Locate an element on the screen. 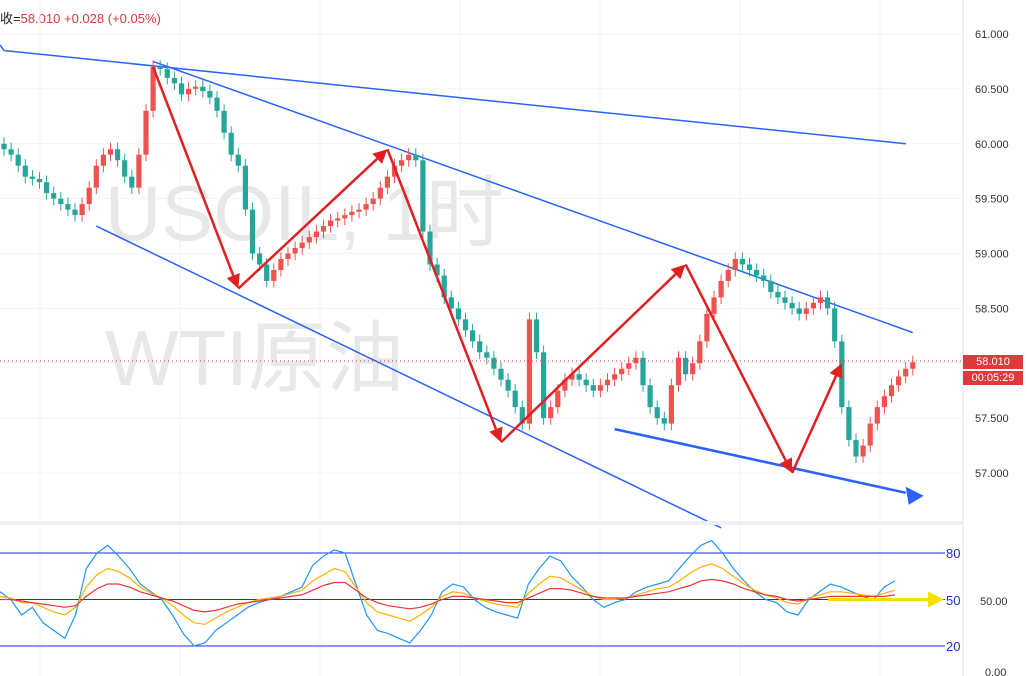 The width and height of the screenshot is (1027, 676). osc-level-80: 80 is located at coordinates (953, 553).